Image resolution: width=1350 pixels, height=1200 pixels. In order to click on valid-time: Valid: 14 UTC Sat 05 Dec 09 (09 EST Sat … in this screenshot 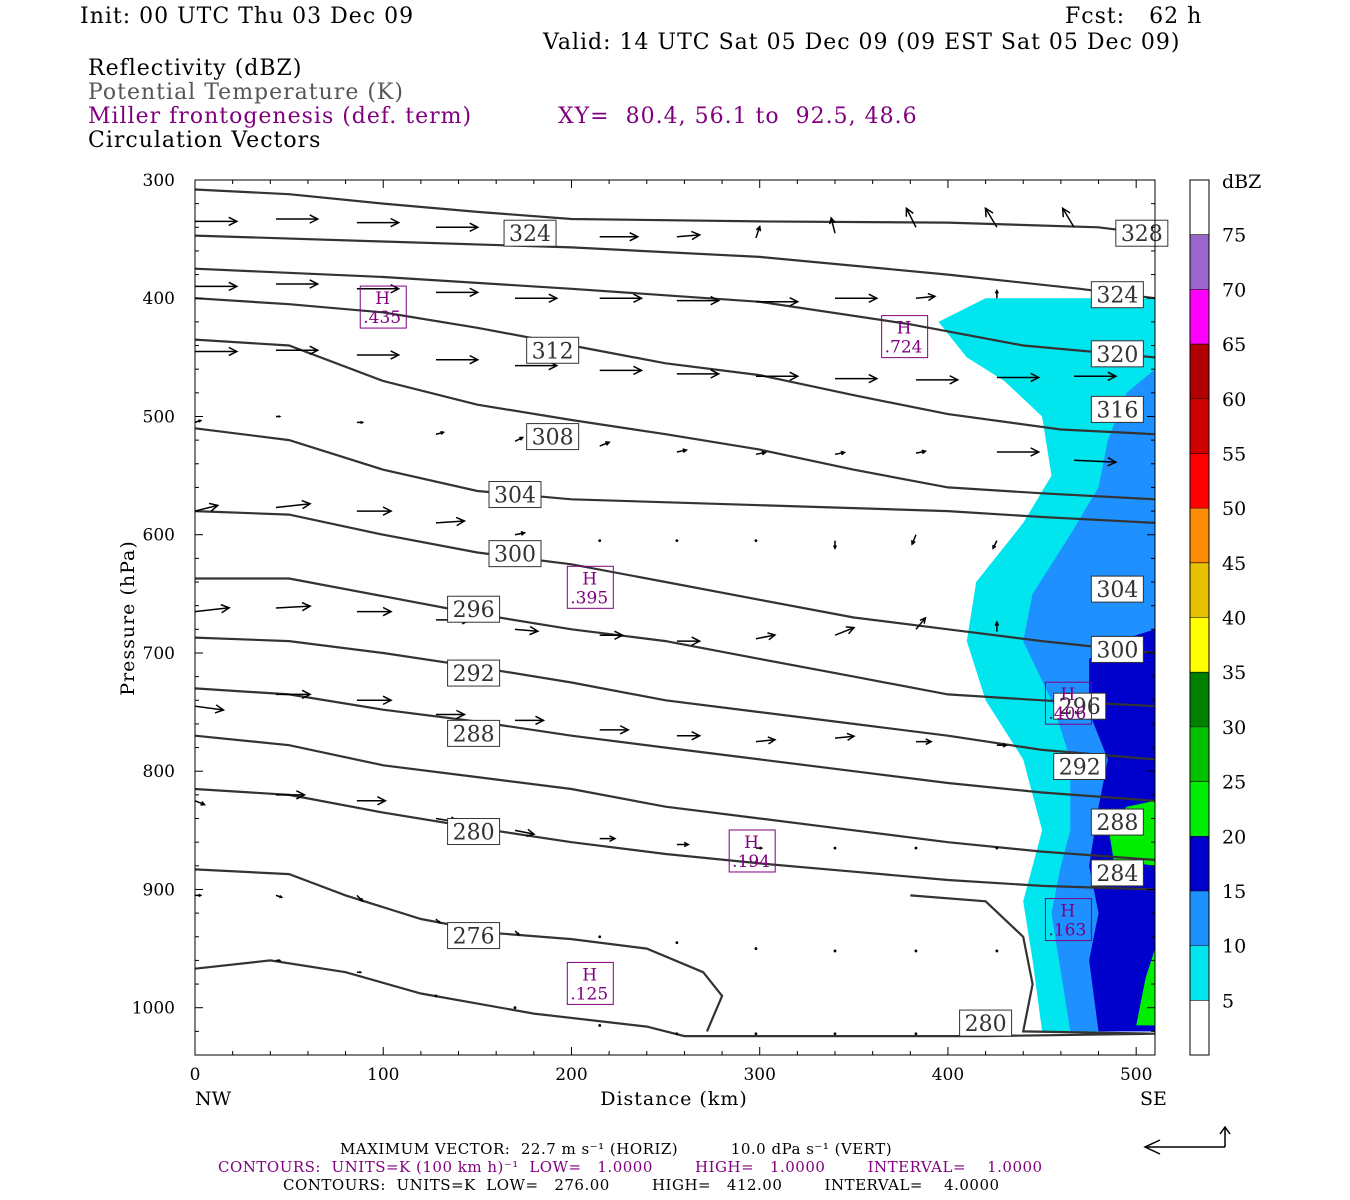, I will do `click(862, 42)`.